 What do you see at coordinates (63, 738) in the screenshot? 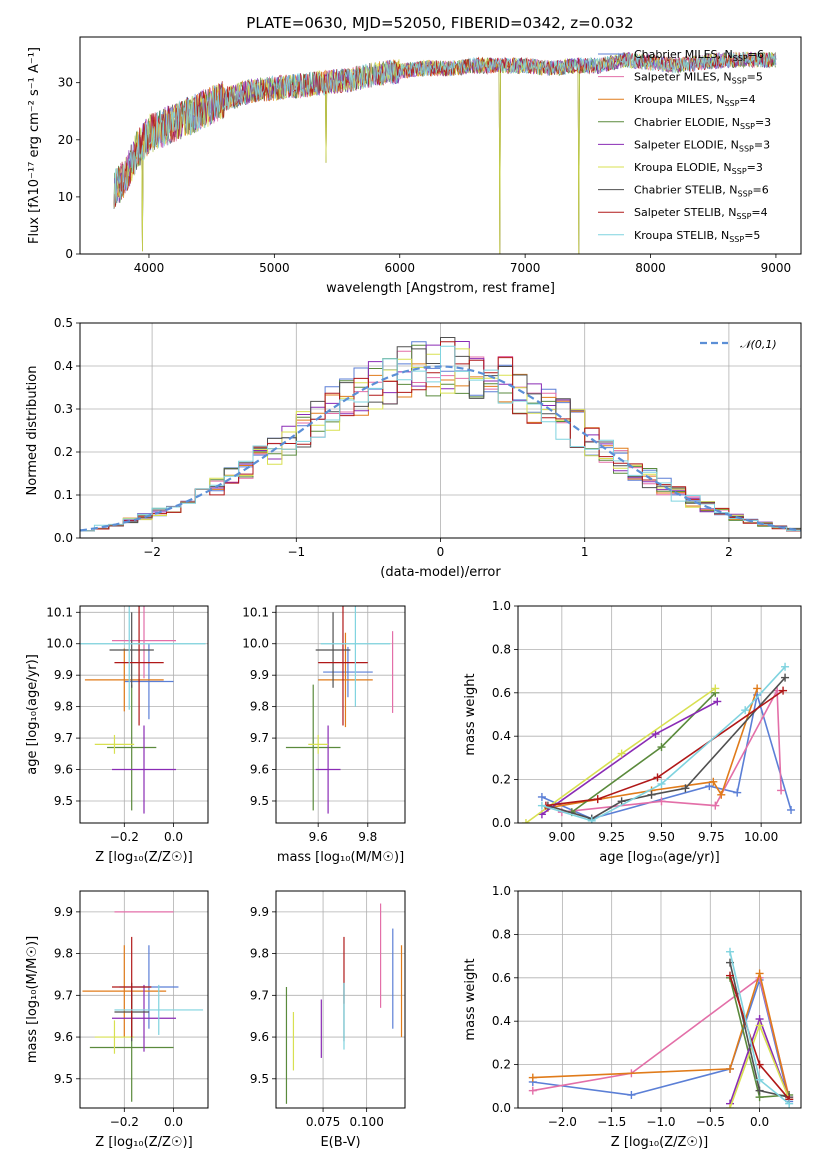
I see `y-tick-label: 9.7` at bounding box center [63, 738].